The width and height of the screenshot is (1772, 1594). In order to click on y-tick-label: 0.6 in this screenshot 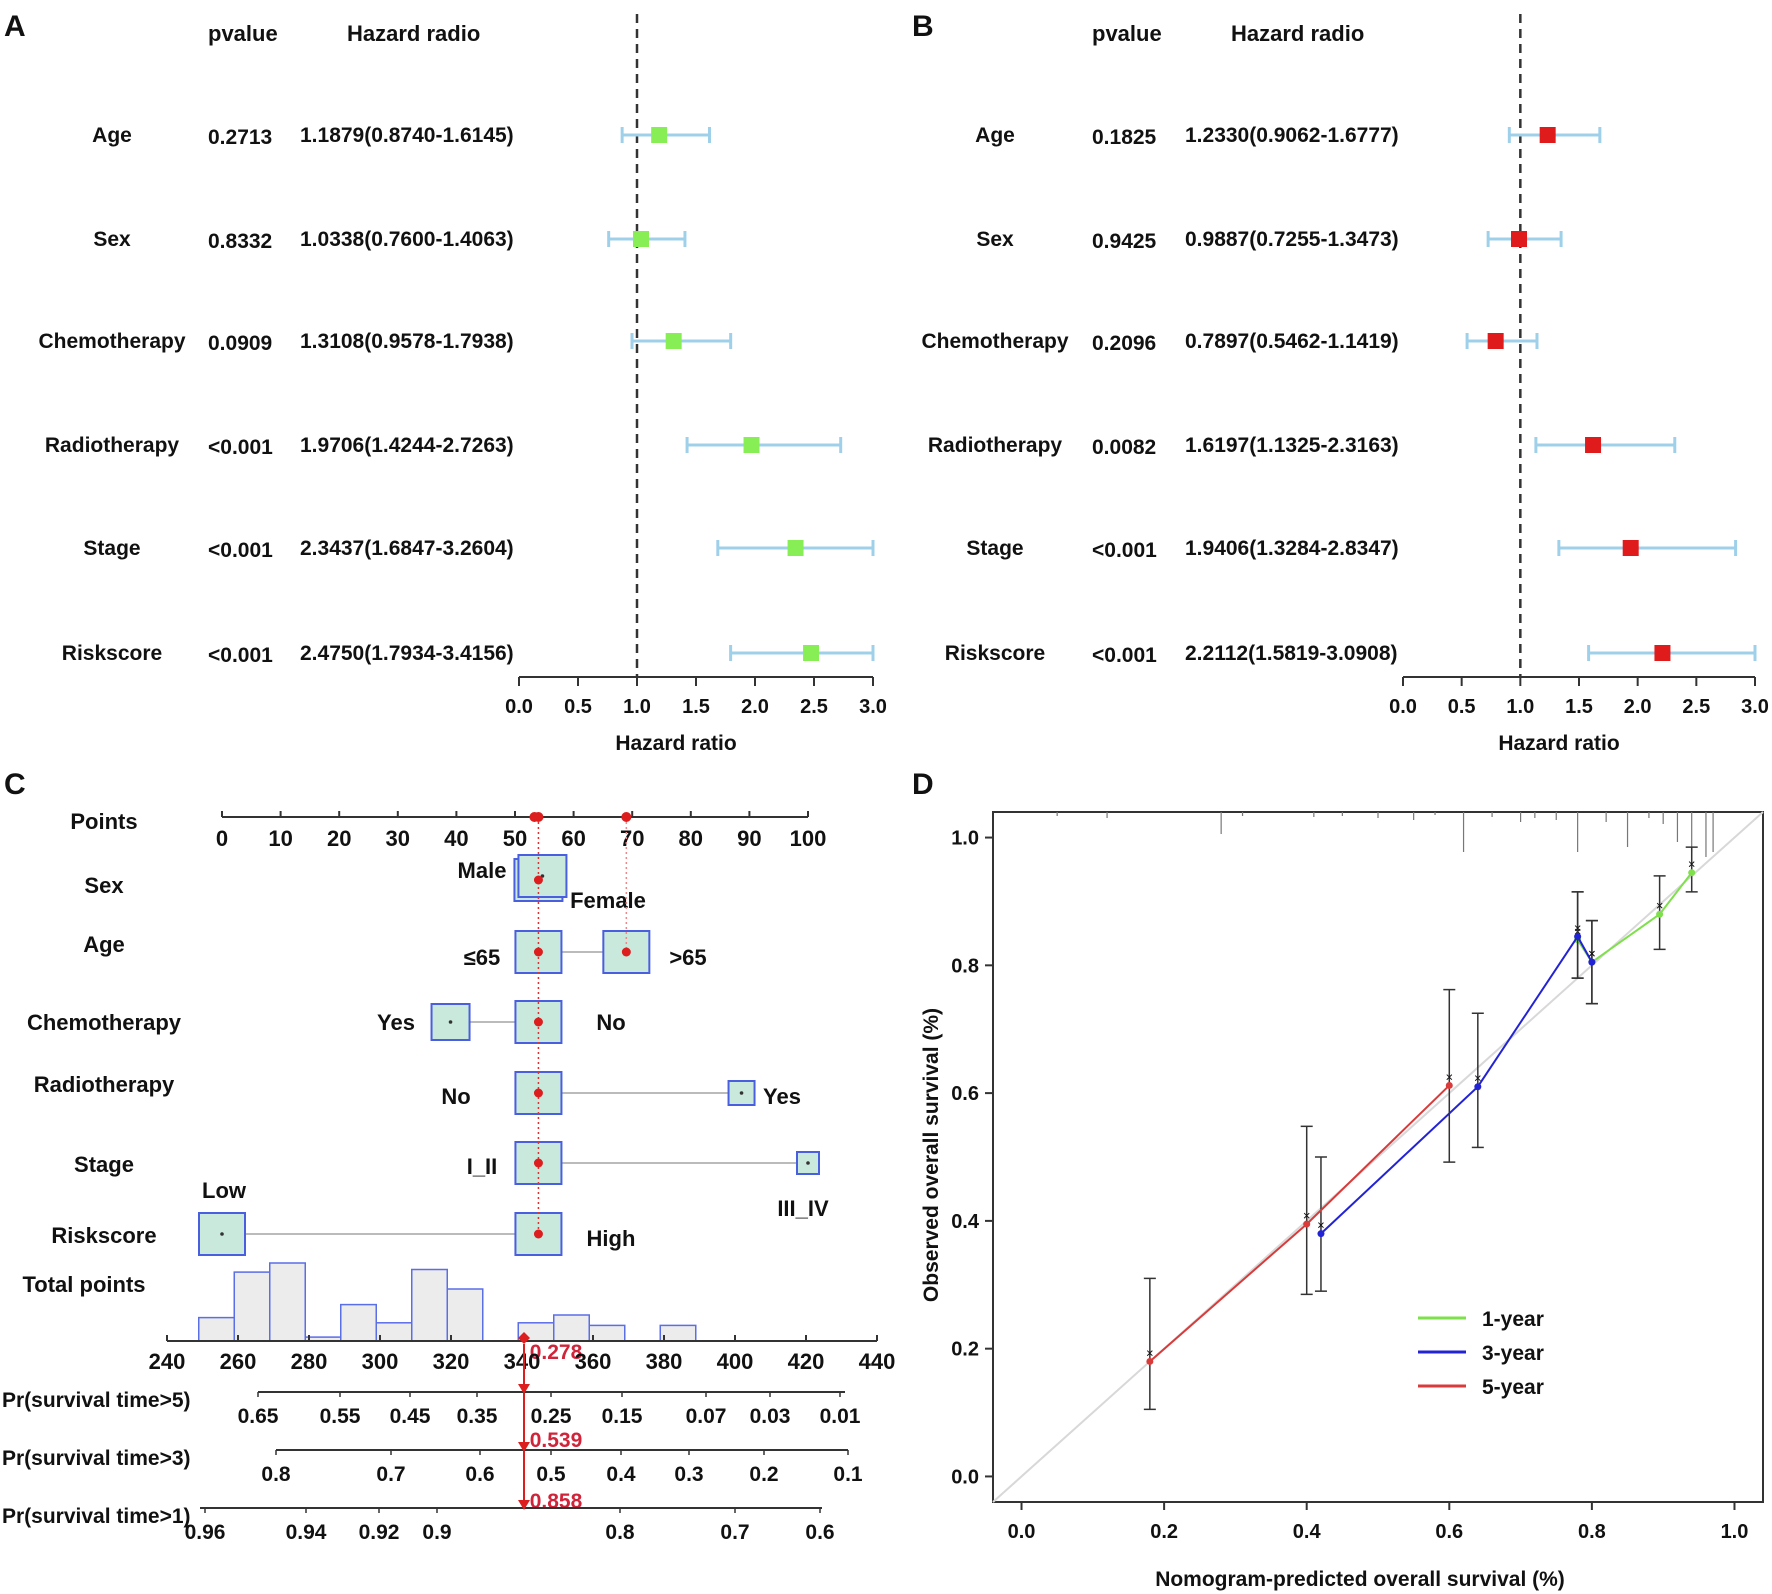, I will do `click(965, 1094)`.